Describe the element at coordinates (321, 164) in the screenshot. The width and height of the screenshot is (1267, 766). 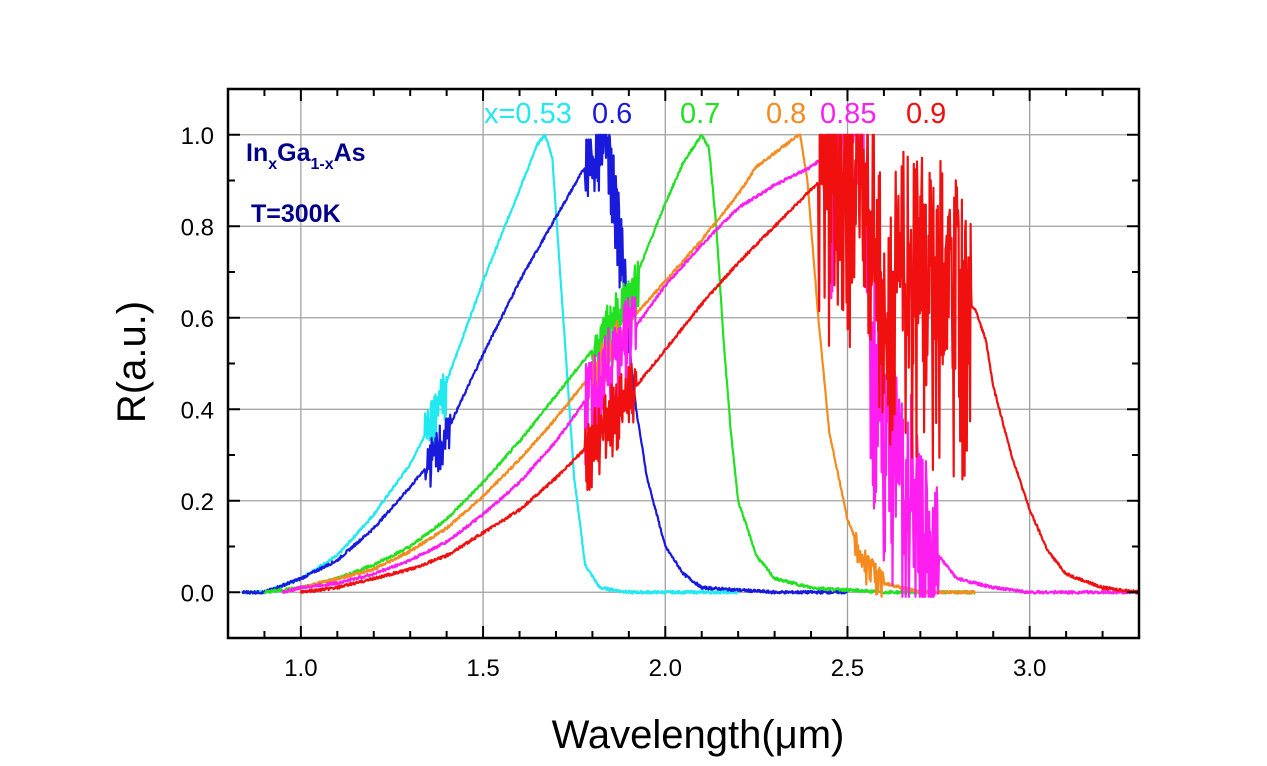
I see `material-sub-1-x: 1-x` at that location.